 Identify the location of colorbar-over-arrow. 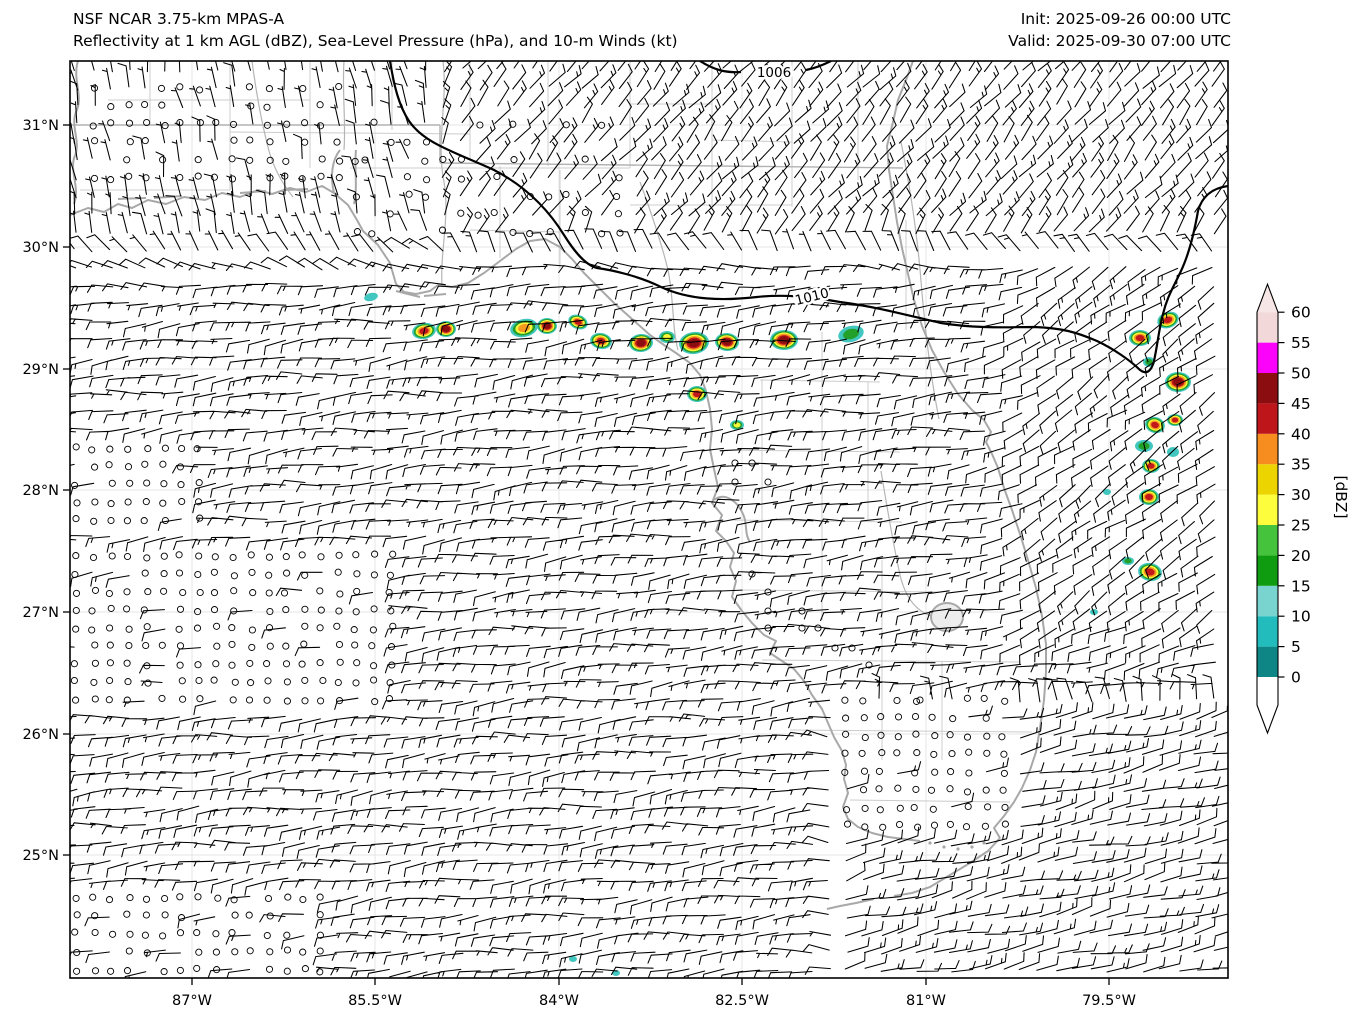
(1267, 298).